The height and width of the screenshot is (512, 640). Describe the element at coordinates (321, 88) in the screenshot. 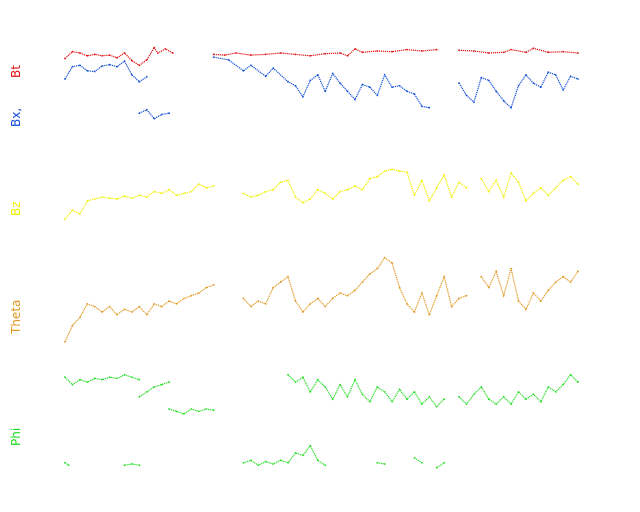

I see `series-bx` at that location.